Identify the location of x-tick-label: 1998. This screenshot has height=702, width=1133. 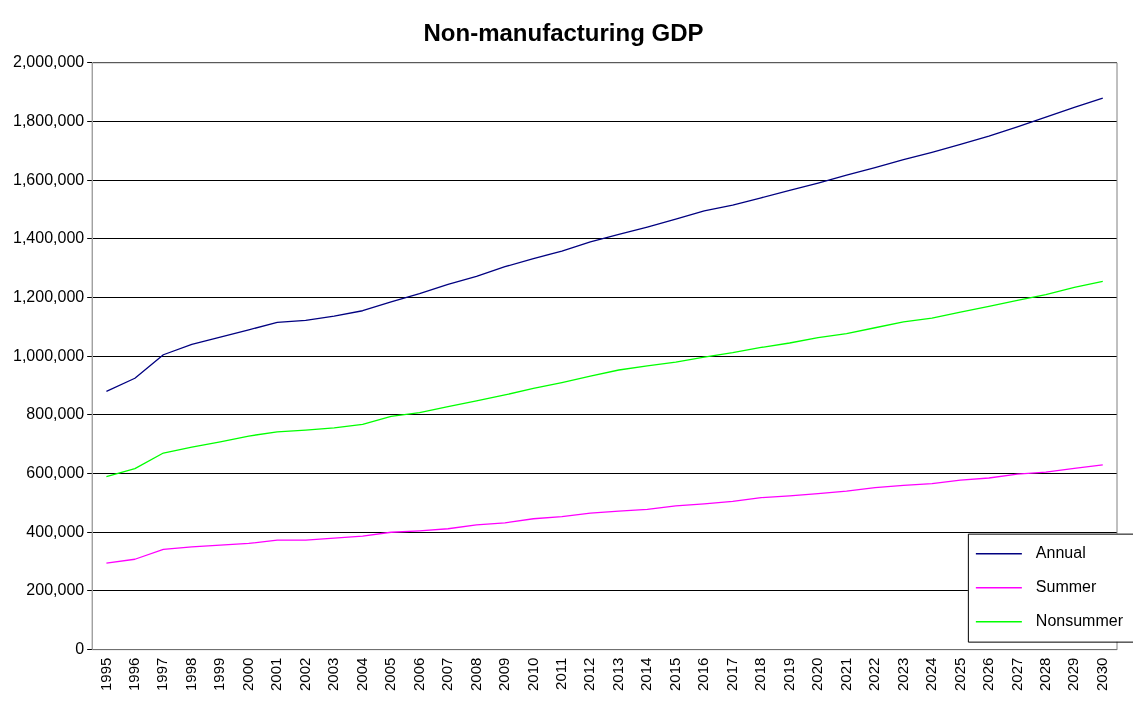
(190, 674).